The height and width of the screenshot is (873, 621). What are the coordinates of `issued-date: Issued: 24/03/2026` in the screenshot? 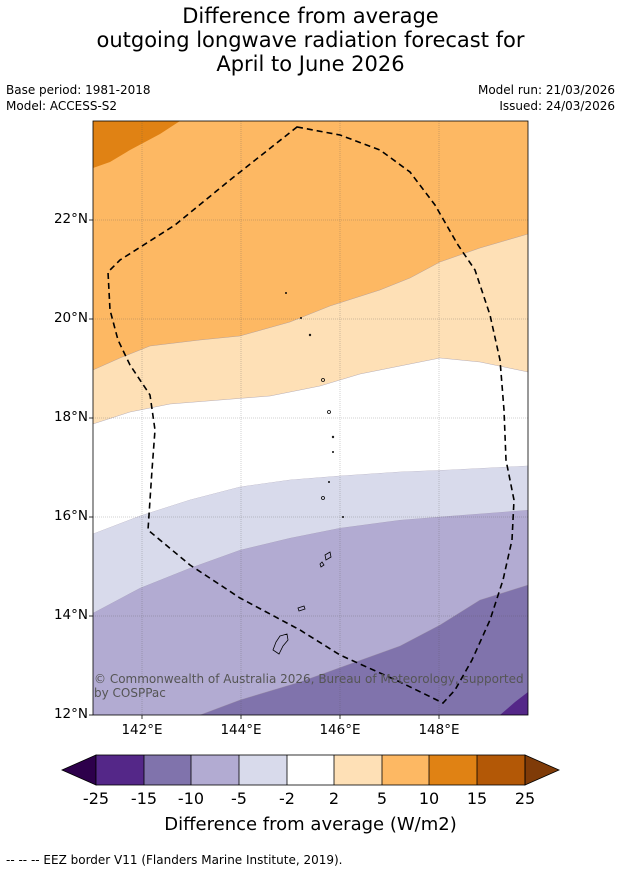 It's located at (557, 106).